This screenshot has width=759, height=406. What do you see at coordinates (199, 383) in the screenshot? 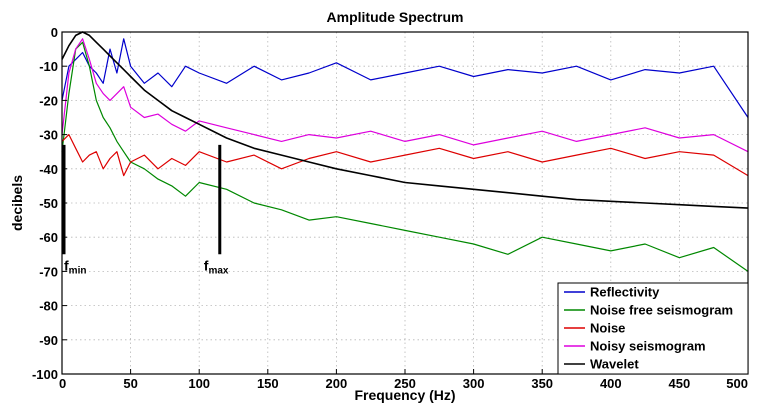
I see `x-tick-label: 100` at bounding box center [199, 383].